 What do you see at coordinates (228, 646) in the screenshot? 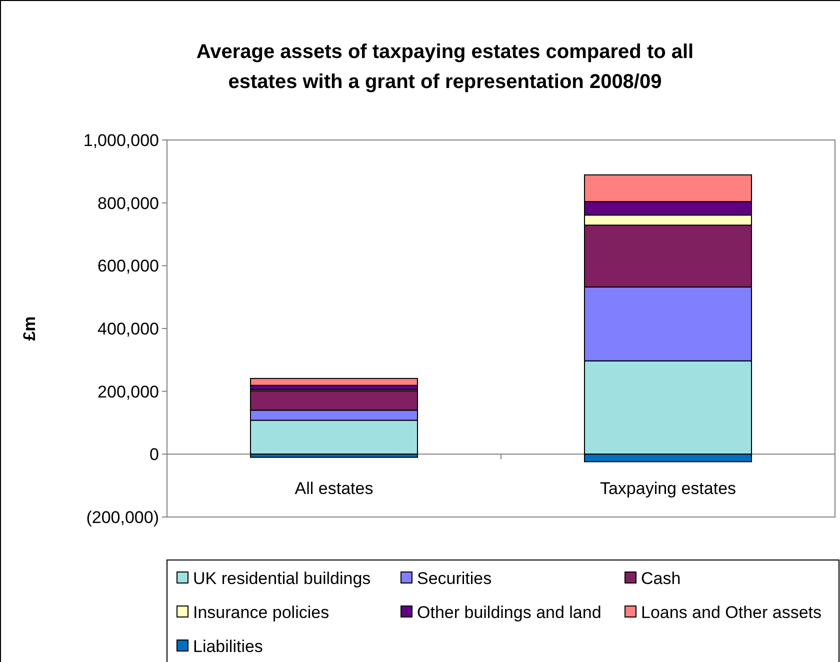
I see `legend-label: Liabilities` at bounding box center [228, 646].